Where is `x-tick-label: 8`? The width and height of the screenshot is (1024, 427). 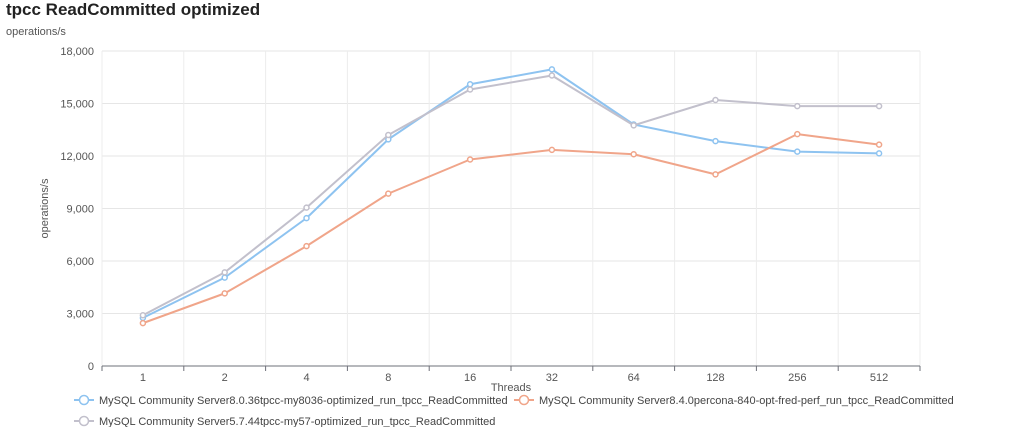
x-tick-label: 8 is located at coordinates (388, 378).